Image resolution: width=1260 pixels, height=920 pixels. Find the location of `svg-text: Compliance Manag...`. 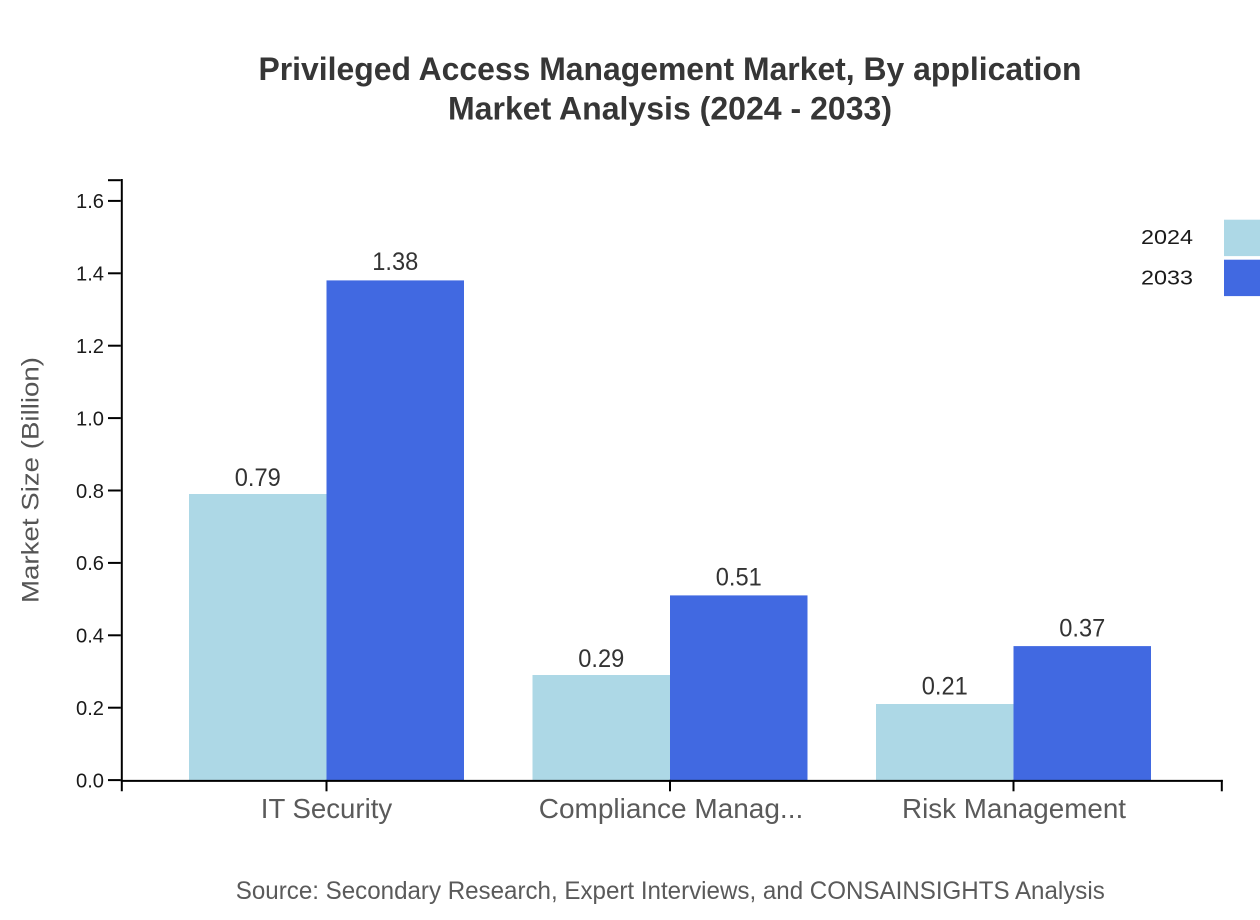

svg-text: Compliance Manag... is located at coordinates (671, 808).